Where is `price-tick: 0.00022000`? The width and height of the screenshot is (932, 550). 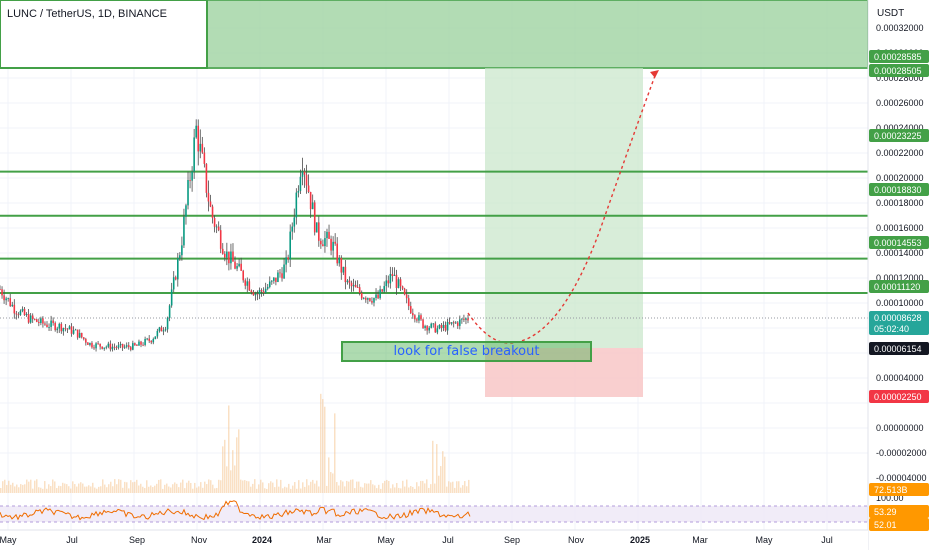 price-tick: 0.00022000 is located at coordinates (900, 153).